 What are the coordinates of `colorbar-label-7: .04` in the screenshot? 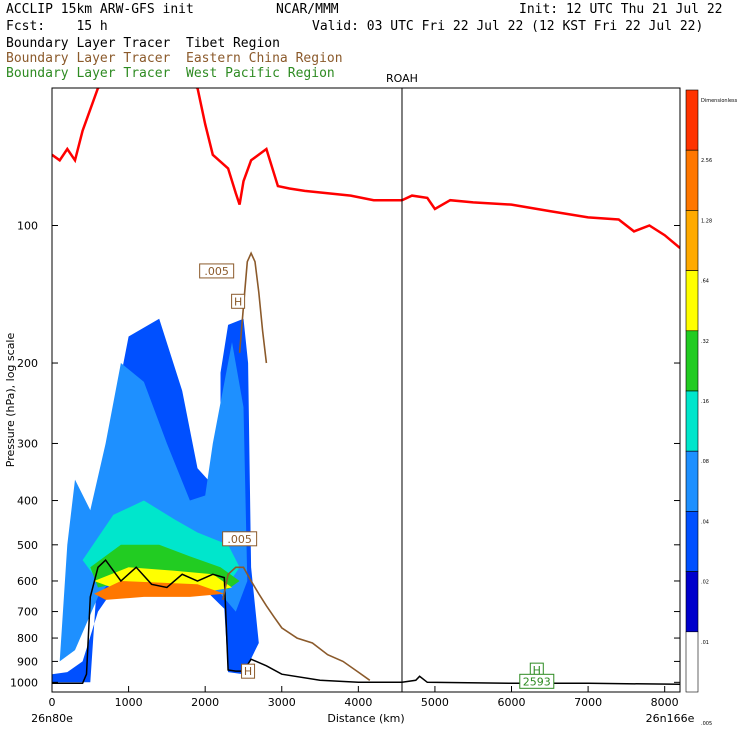 It's located at (705, 522).